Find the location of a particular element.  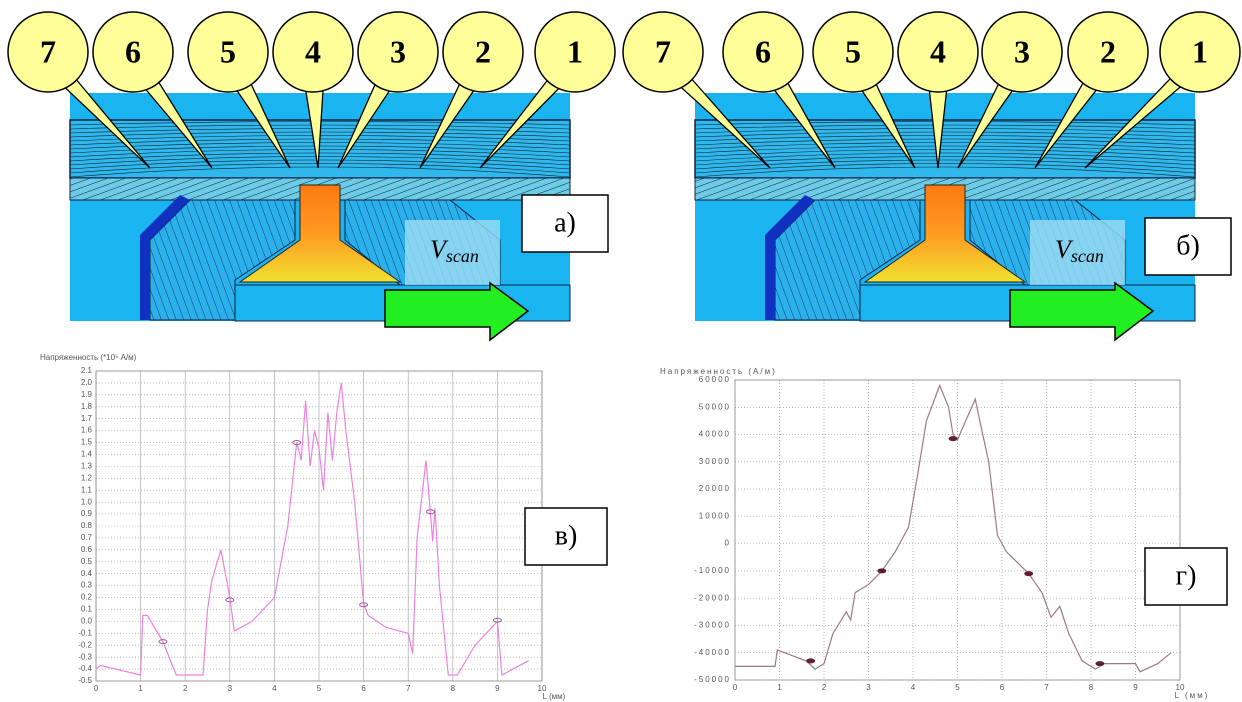

callout-number: 3 is located at coordinates (1022, 51).